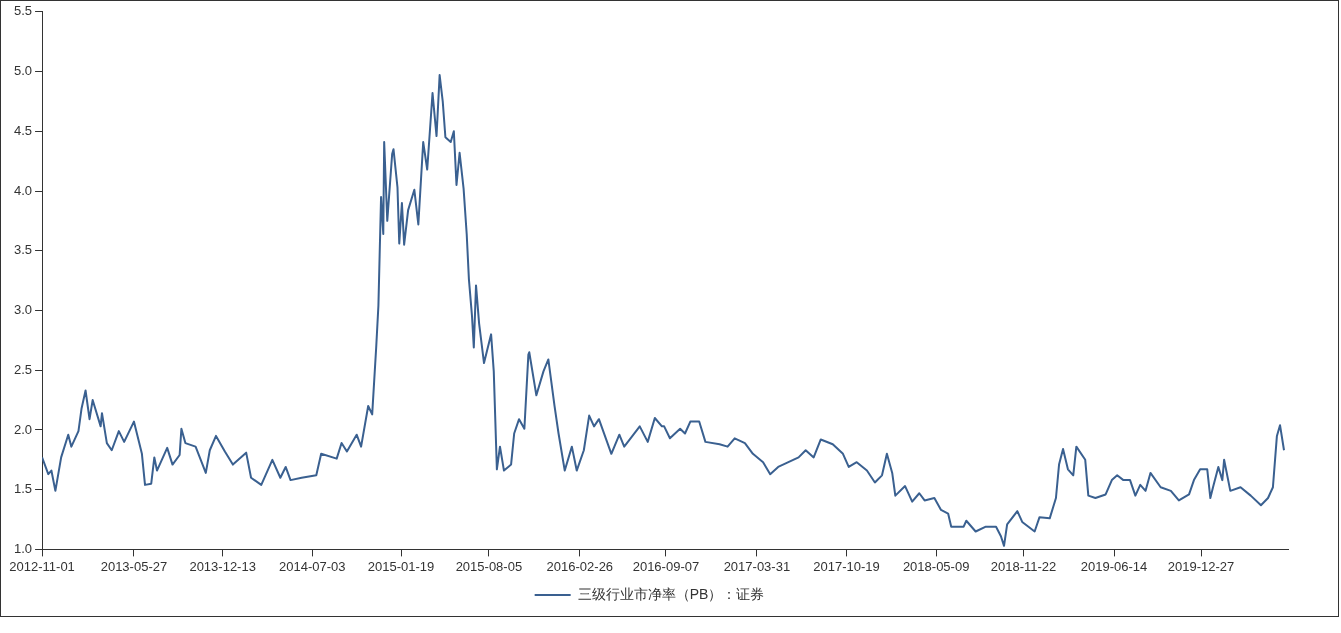 The image size is (1341, 633). I want to click on x-tick-label: 2018-11-22, so click(1023, 566).